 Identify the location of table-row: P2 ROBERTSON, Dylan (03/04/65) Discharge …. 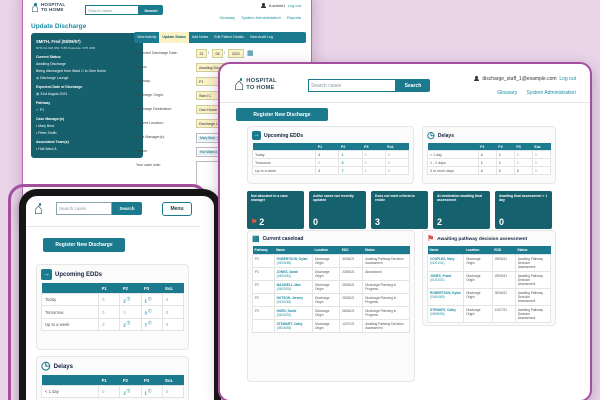
(331, 261).